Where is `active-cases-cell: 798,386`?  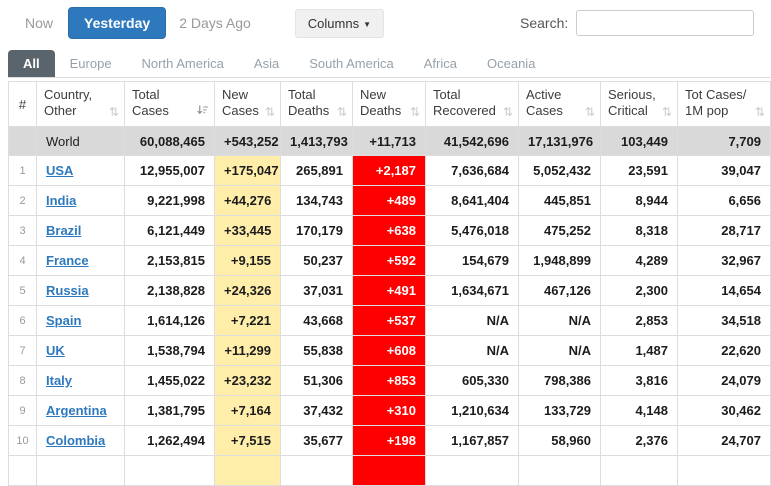
active-cases-cell: 798,386 is located at coordinates (559, 380).